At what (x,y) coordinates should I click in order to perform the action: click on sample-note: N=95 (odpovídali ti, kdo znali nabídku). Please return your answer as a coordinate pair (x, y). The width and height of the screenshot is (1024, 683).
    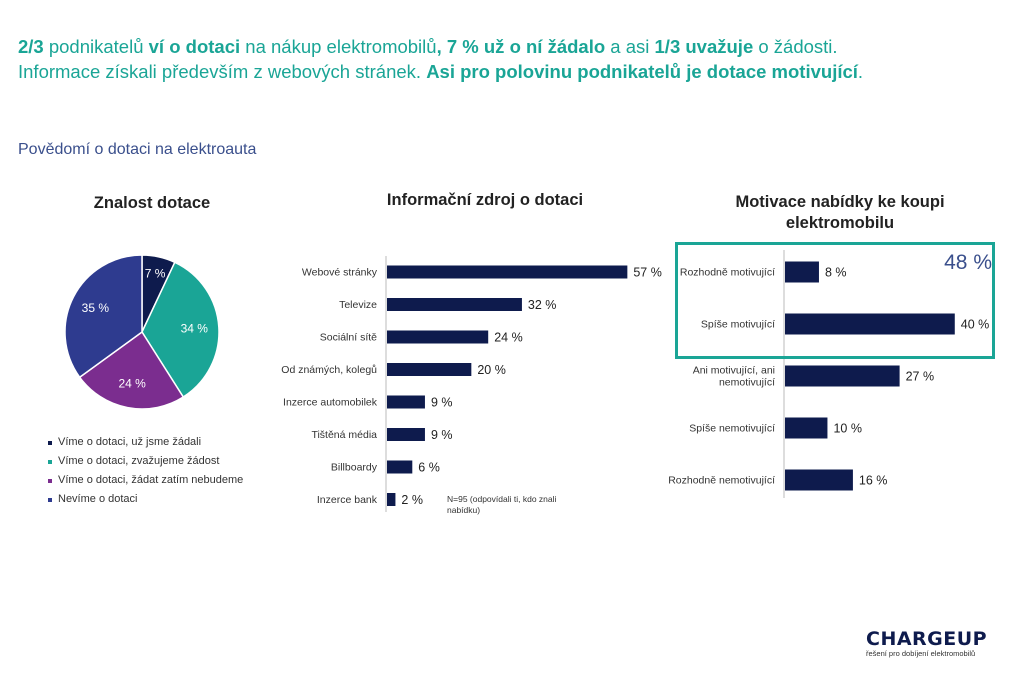
    Looking at the image, I should click on (502, 504).